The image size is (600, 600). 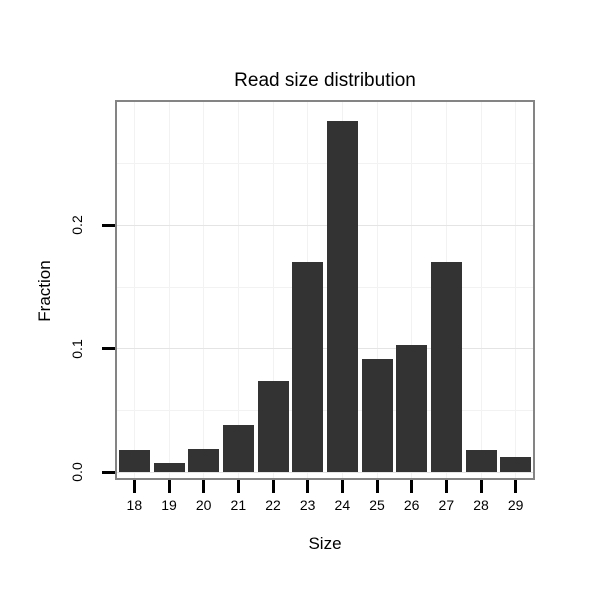 I want to click on y-axis-title: Fraction, so click(x=44, y=291).